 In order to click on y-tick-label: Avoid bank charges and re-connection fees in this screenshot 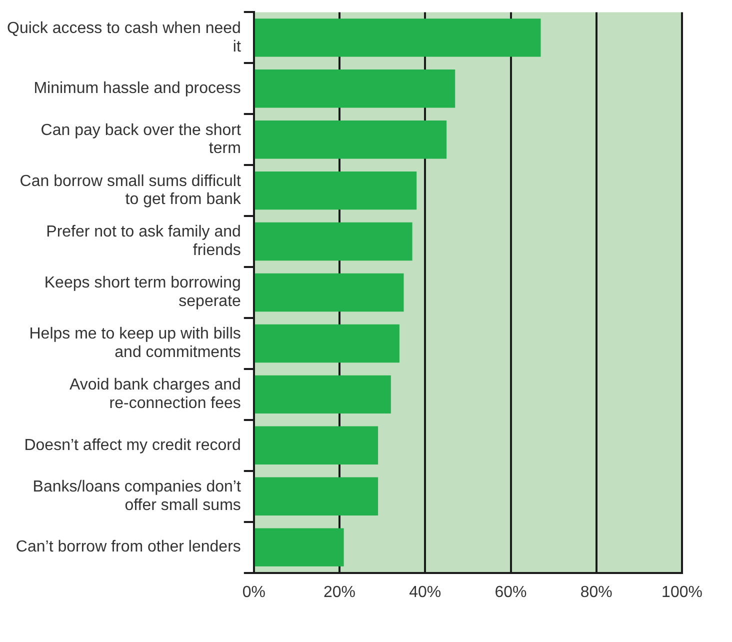, I will do `click(155, 394)`.